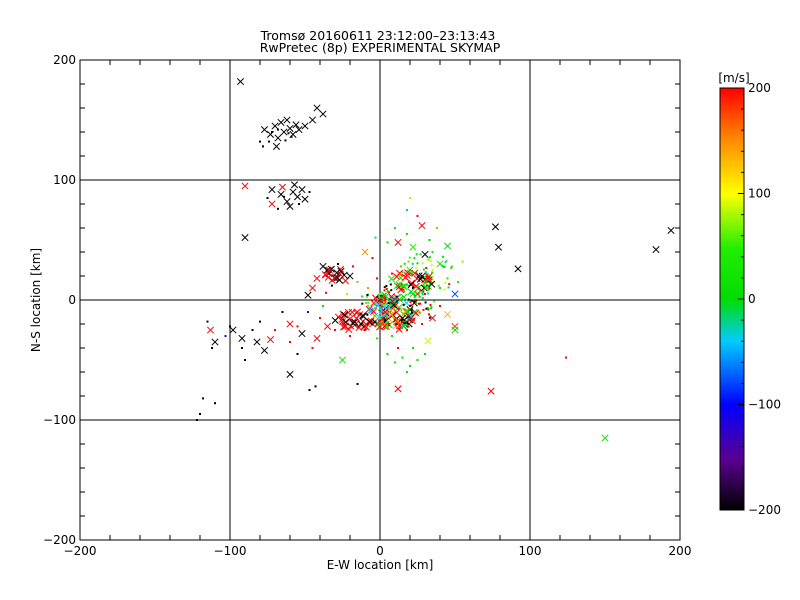 This screenshot has height=600, width=800. What do you see at coordinates (64, 180) in the screenshot?
I see `y-tick-label: 100` at bounding box center [64, 180].